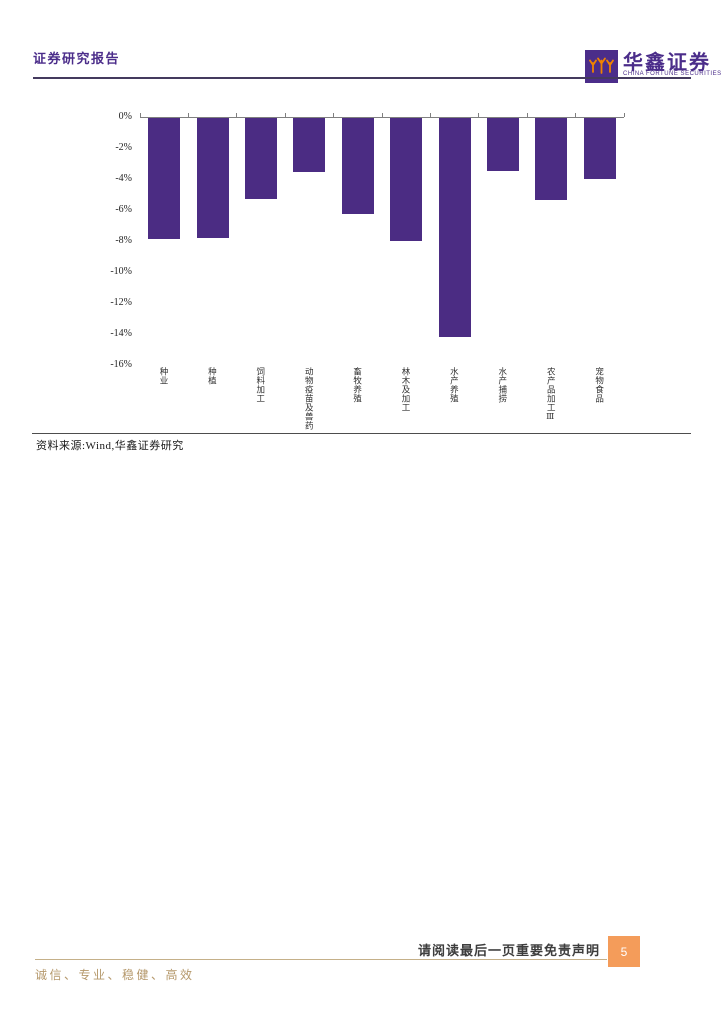  What do you see at coordinates (115, 975) in the screenshot?
I see `company-motto: 诚信、专业、稳健、高效` at bounding box center [115, 975].